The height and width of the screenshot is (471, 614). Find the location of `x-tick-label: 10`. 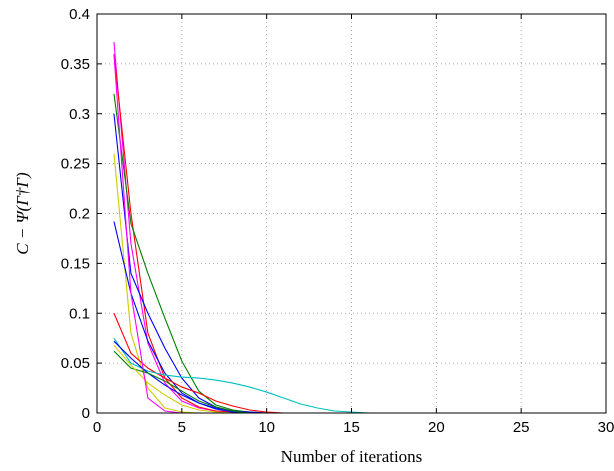

x-tick-label: 10 is located at coordinates (266, 427).